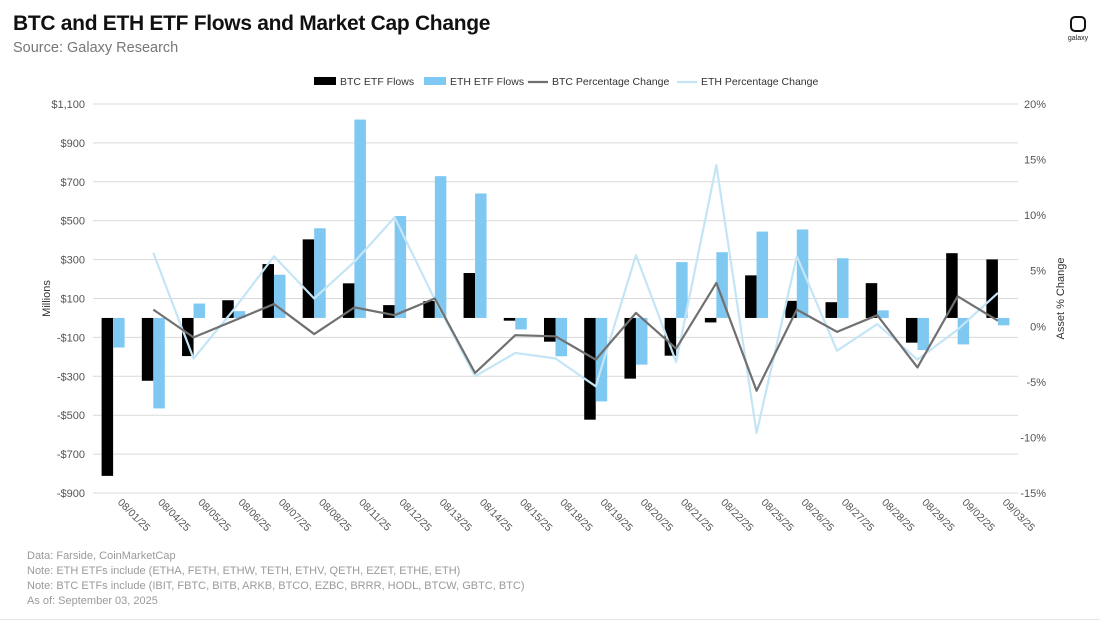  I want to click on y2-tick-label: 10%, so click(1035, 216).